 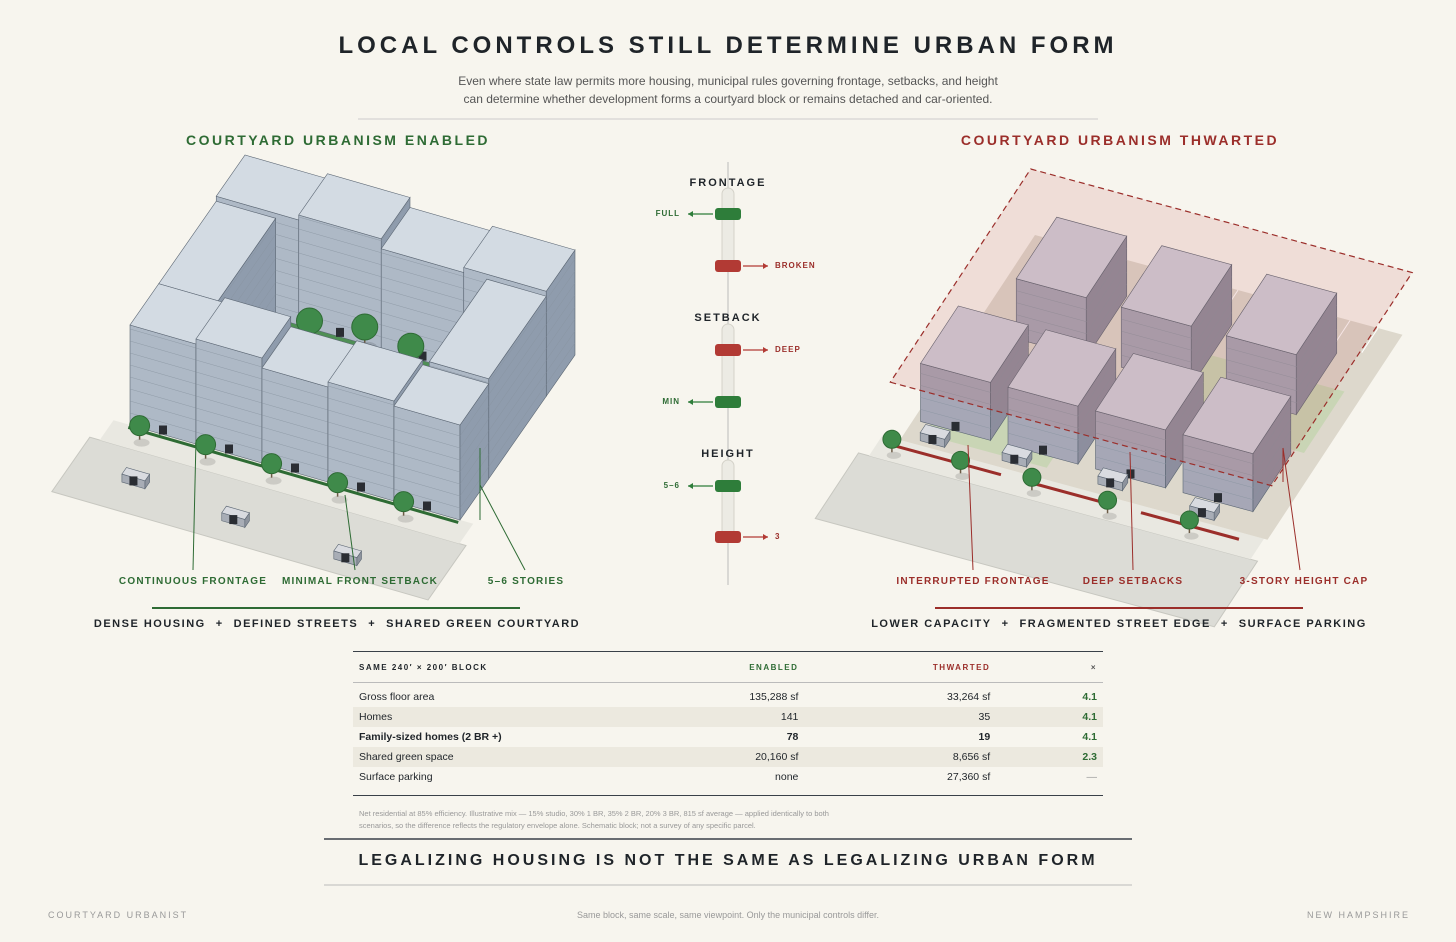 What do you see at coordinates (792, 737) in the screenshot?
I see `table-cell: 78` at bounding box center [792, 737].